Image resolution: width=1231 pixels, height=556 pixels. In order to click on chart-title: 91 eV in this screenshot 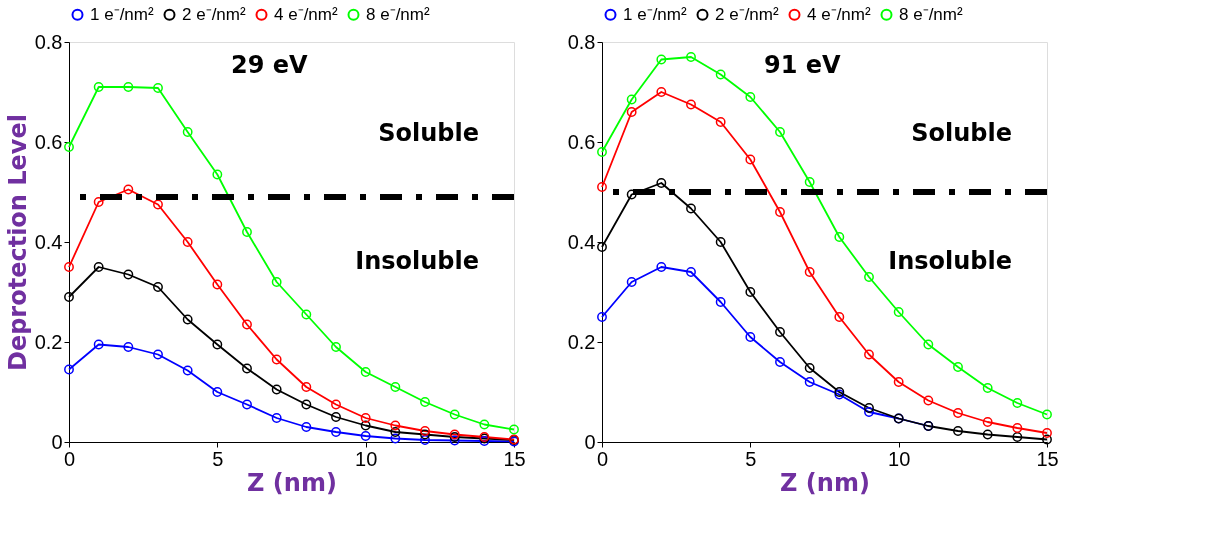, I will do `click(802, 65)`.